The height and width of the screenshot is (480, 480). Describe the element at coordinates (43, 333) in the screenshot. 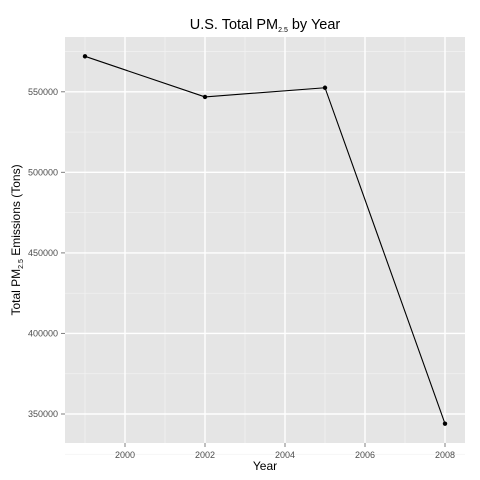

I see `y-tick-label: 400000` at that location.